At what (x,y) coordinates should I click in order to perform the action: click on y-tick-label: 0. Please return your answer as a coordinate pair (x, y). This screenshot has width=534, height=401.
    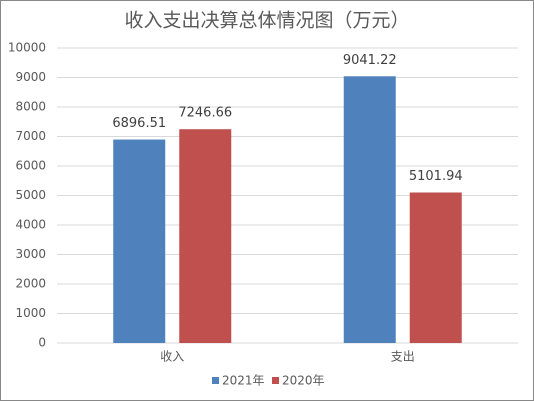
    Looking at the image, I should click on (42, 343).